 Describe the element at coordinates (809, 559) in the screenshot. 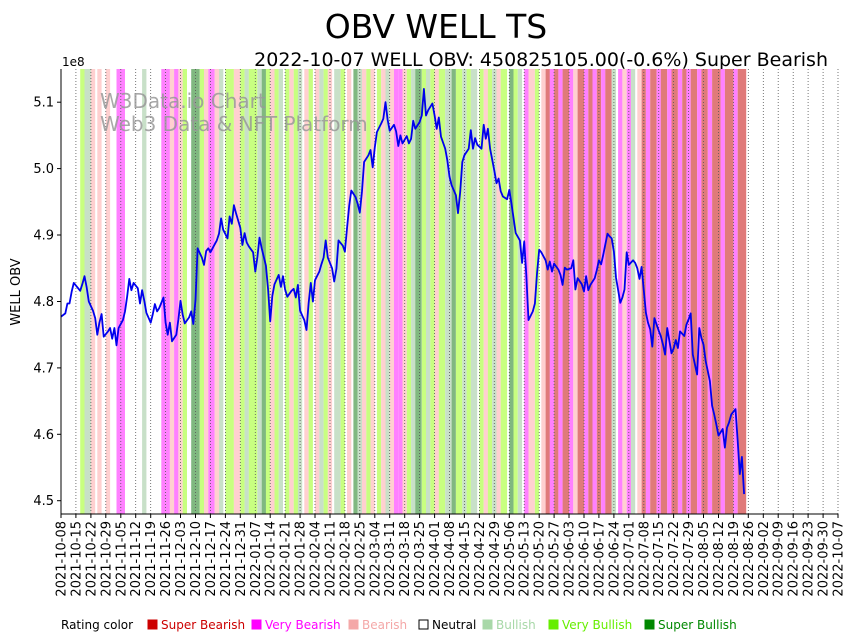

I see `x-tick-label: 2022-09-23` at that location.